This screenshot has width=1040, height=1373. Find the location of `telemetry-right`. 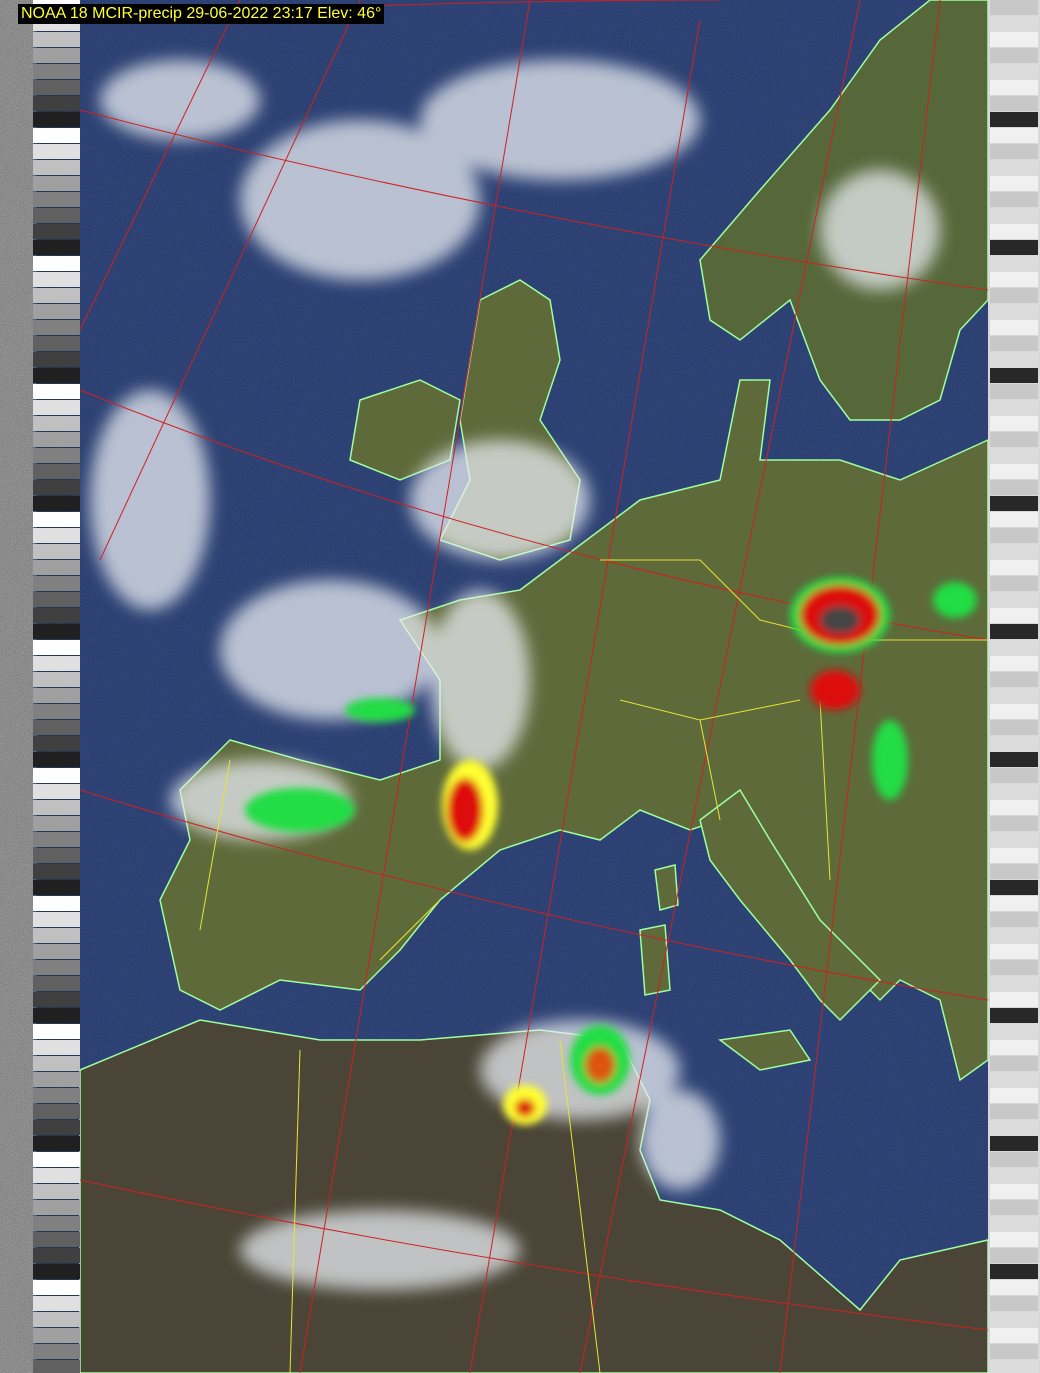

telemetry-right is located at coordinates (1014, 686).